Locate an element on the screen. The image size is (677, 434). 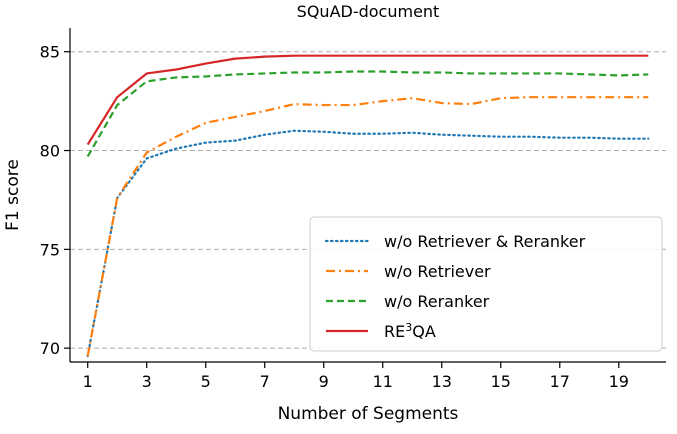
legend-label: w/o Reranker is located at coordinates (437, 301).